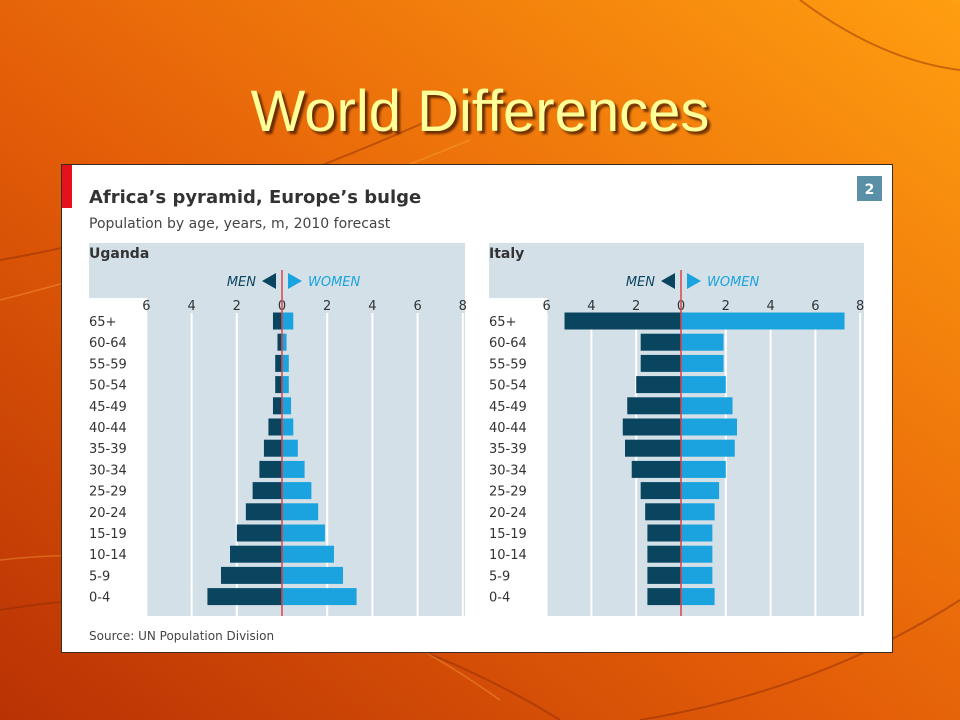 This screenshot has width=960, height=720. Describe the element at coordinates (67, 186) in the screenshot. I see `accent-bar` at that location.